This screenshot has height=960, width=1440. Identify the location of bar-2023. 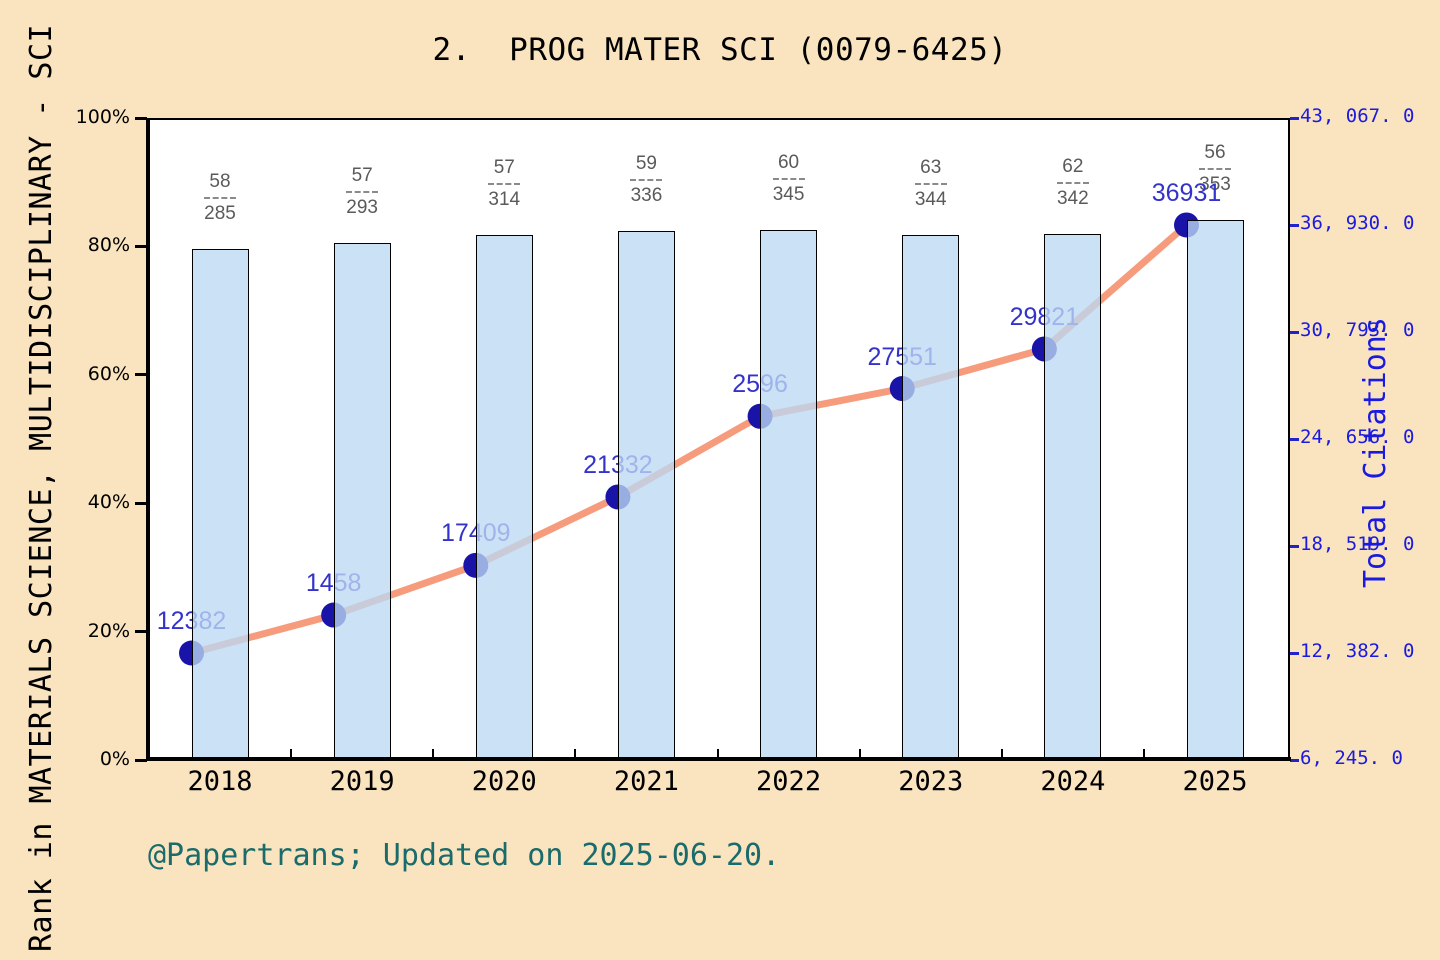
(931, 497).